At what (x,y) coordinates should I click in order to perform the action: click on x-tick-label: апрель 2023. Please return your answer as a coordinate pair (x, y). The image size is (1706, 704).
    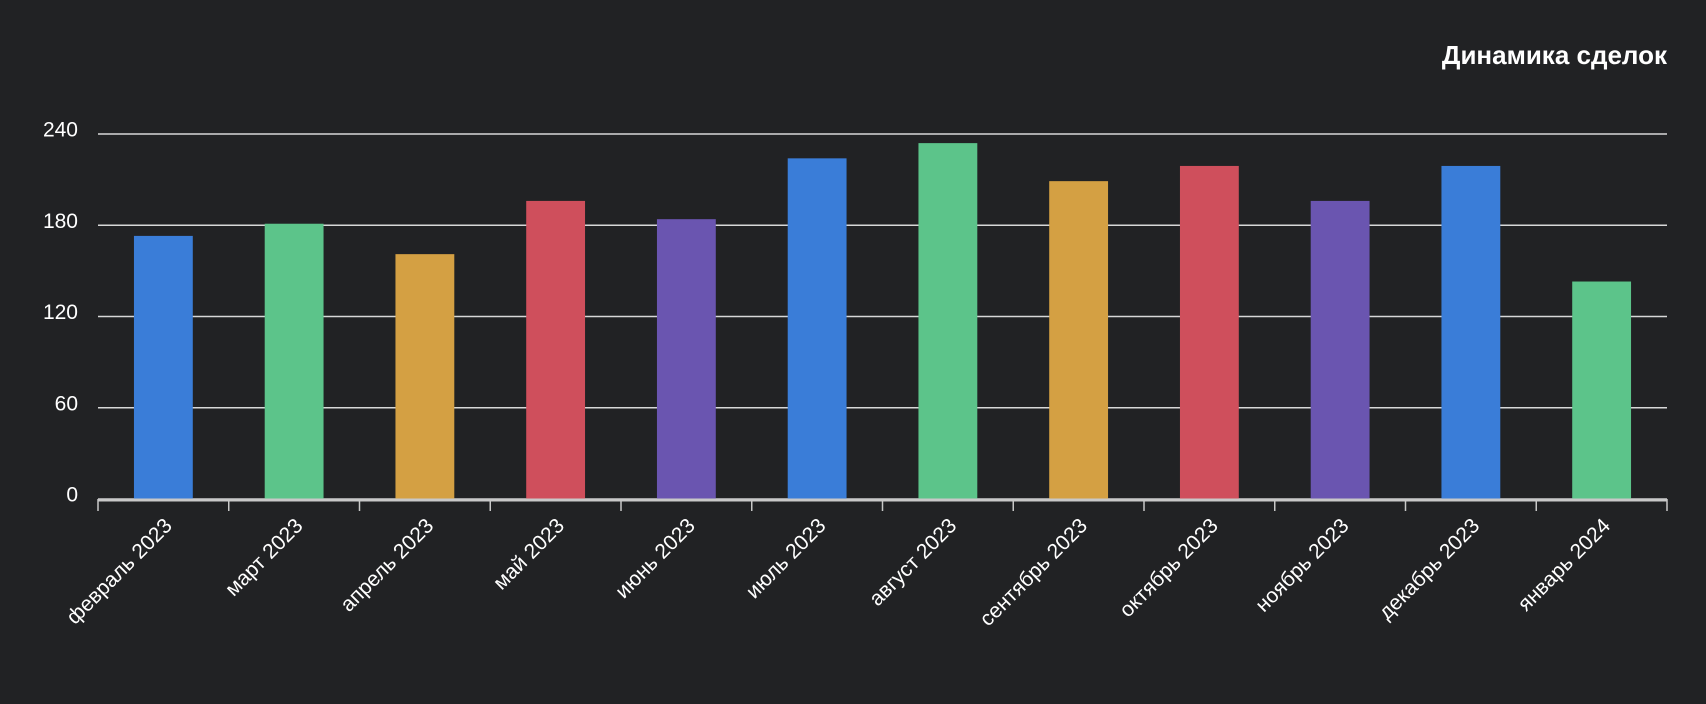
    Looking at the image, I should click on (387, 565).